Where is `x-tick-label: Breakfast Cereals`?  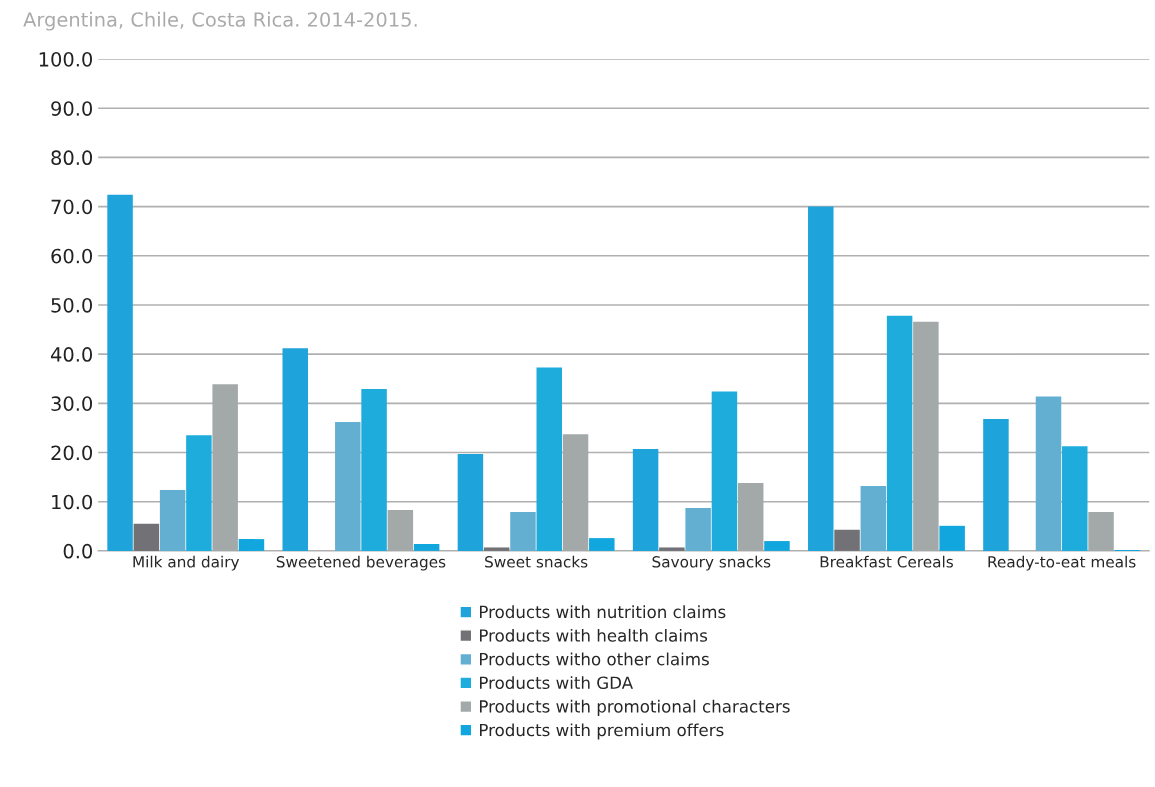
x-tick-label: Breakfast Cereals is located at coordinates (886, 561).